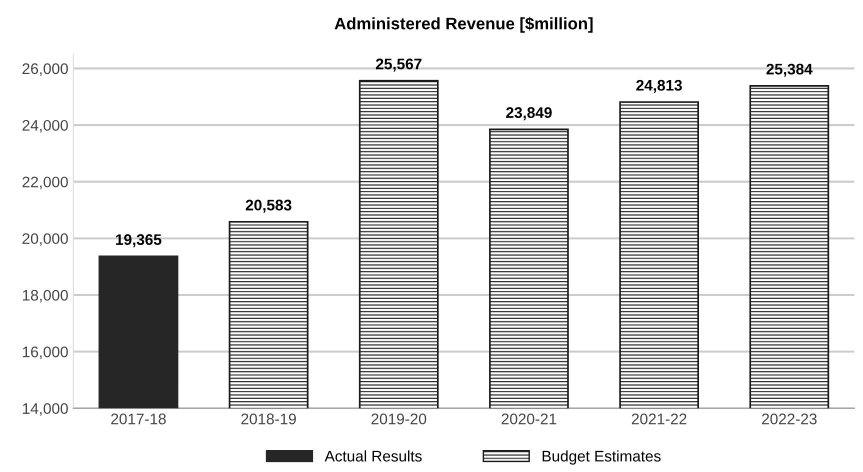 The image size is (863, 472). I want to click on x-tick-label: 2018-19, so click(268, 419).